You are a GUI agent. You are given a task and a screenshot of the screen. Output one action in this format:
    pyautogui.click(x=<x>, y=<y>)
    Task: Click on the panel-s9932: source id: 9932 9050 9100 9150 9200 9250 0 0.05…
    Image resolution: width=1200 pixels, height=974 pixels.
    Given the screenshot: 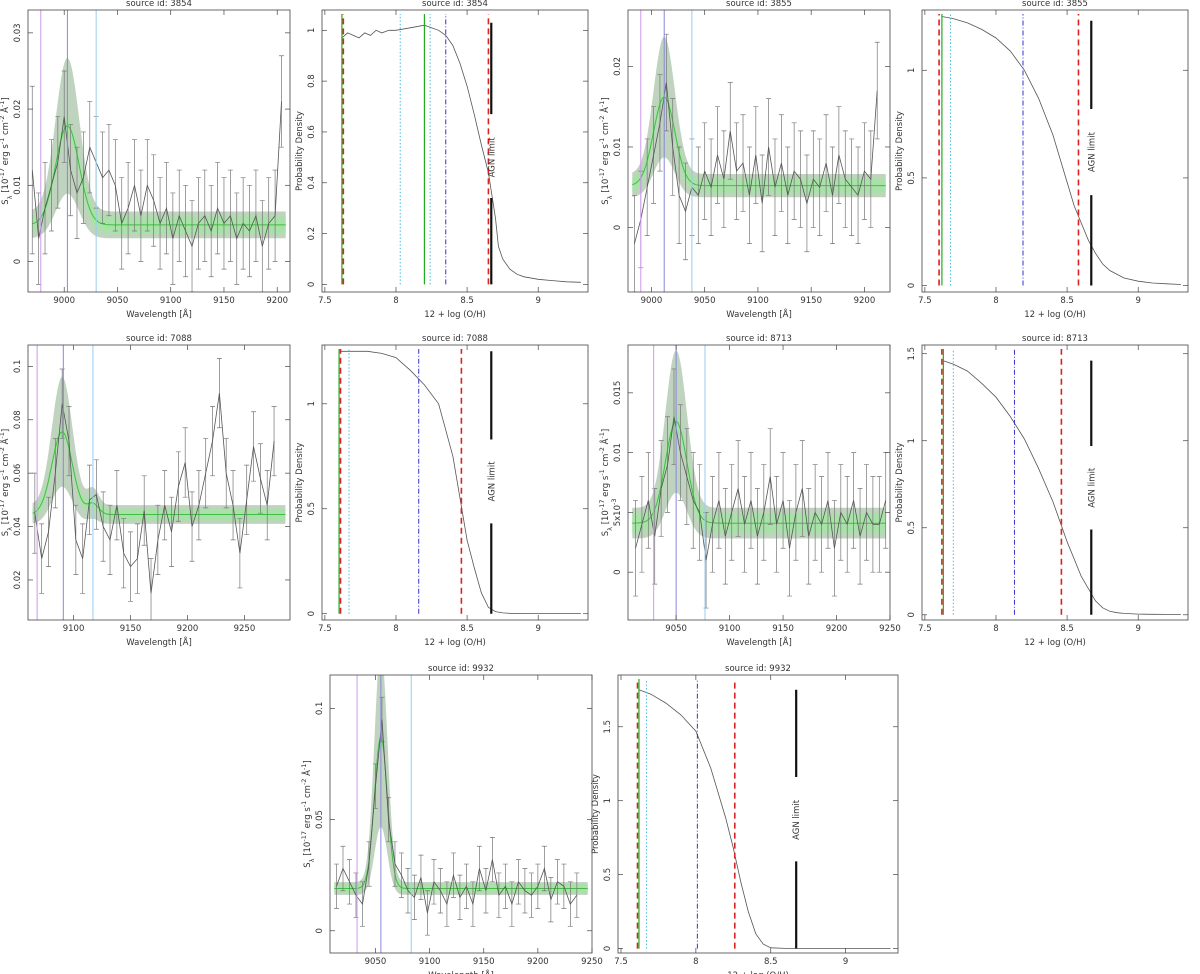 What is the action you would take?
    pyautogui.click(x=451, y=819)
    